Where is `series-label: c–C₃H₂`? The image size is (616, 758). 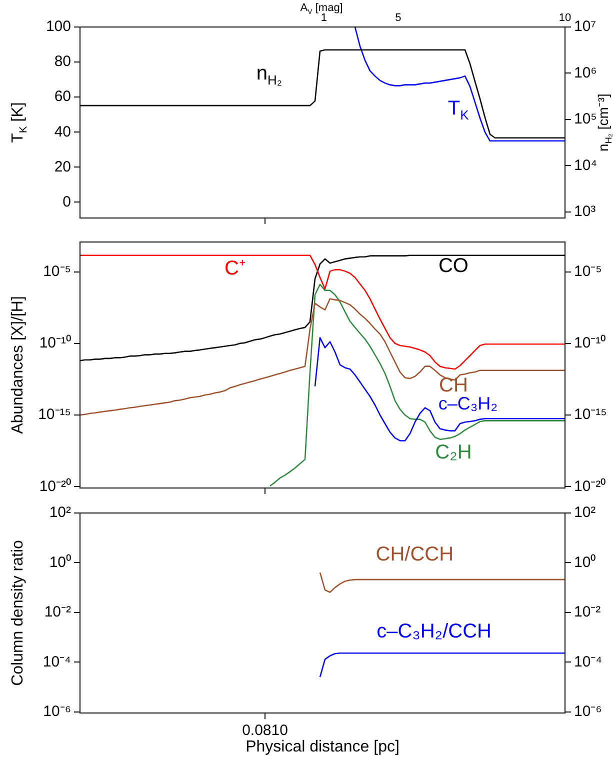 series-label: c–C₃H₂ is located at coordinates (468, 403).